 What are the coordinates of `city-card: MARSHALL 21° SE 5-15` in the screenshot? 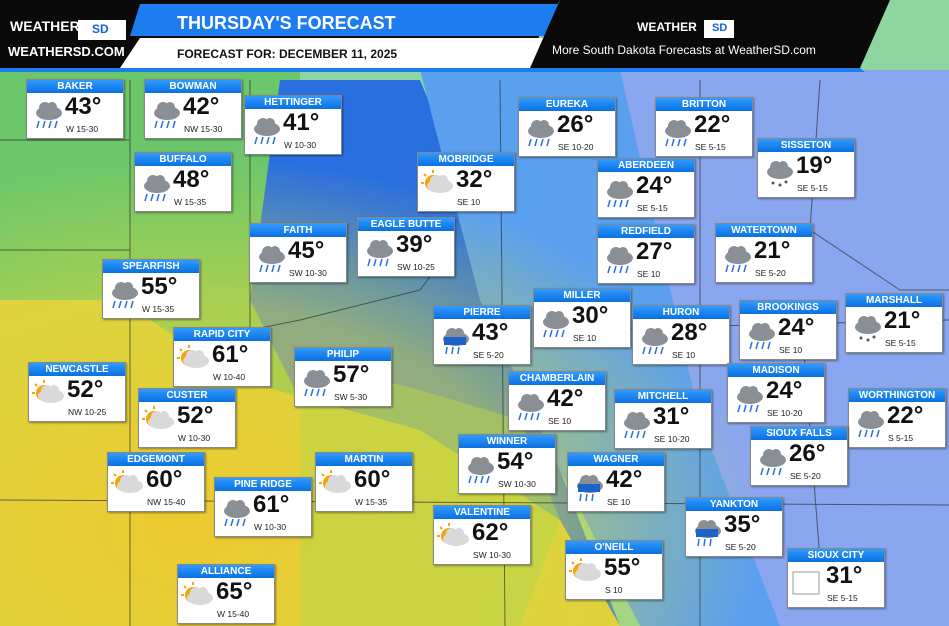 It's located at (894, 323).